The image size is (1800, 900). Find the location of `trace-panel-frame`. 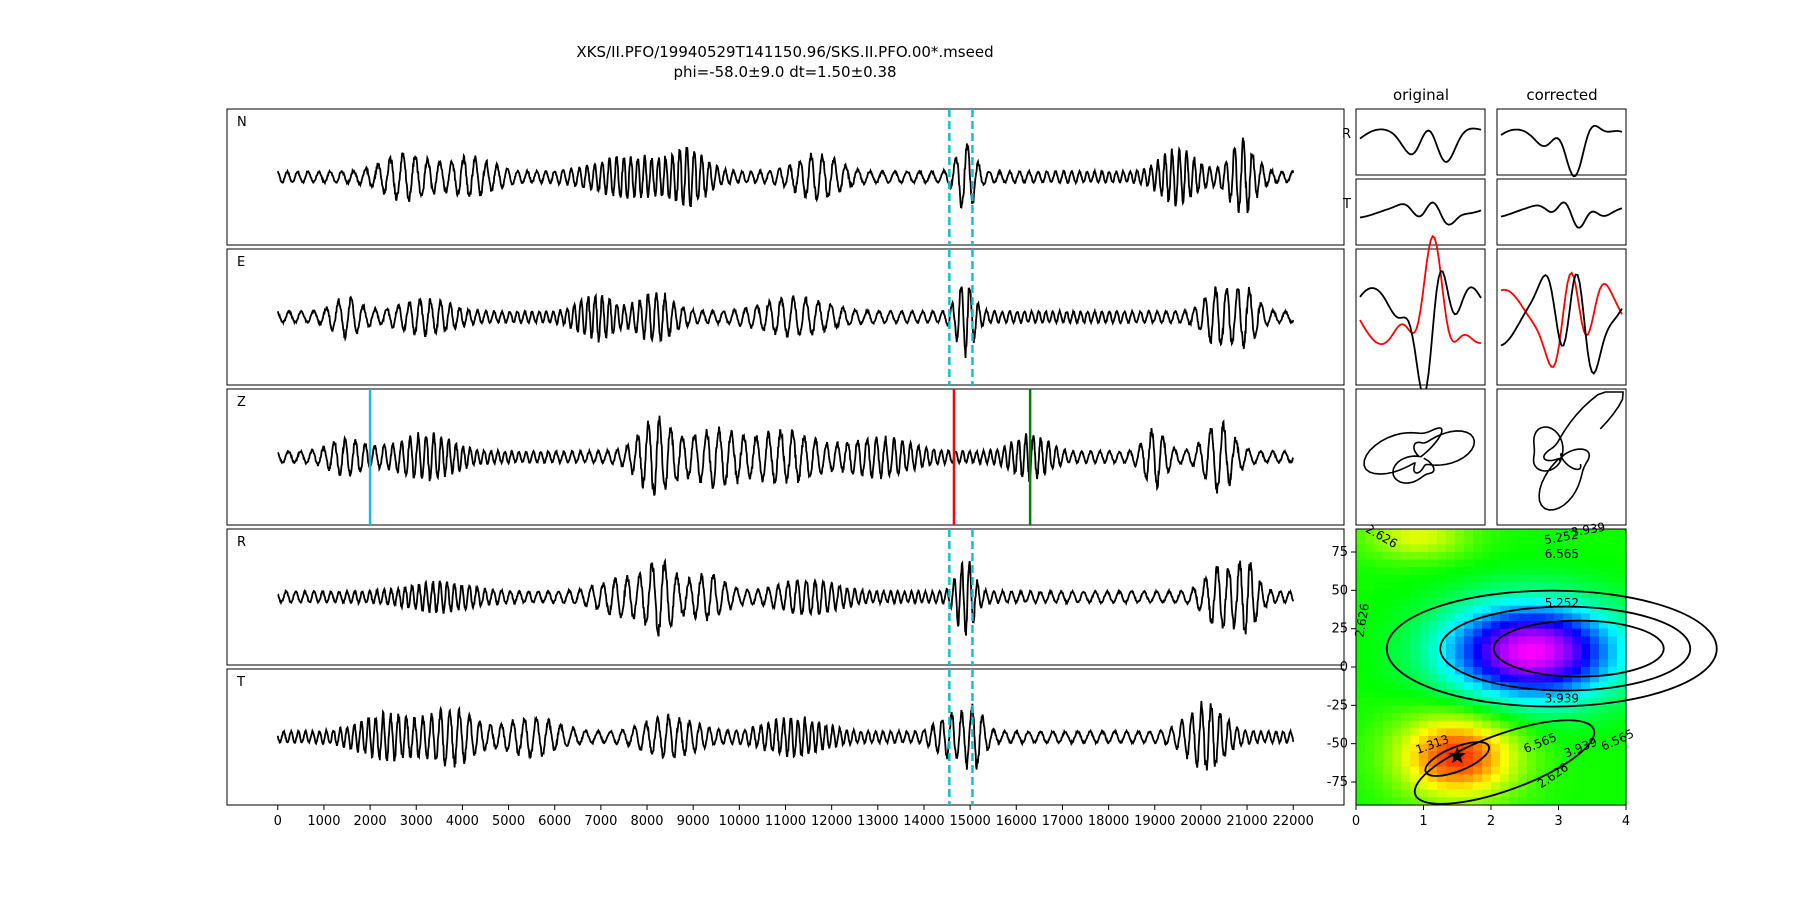

trace-panel-frame is located at coordinates (785, 317).